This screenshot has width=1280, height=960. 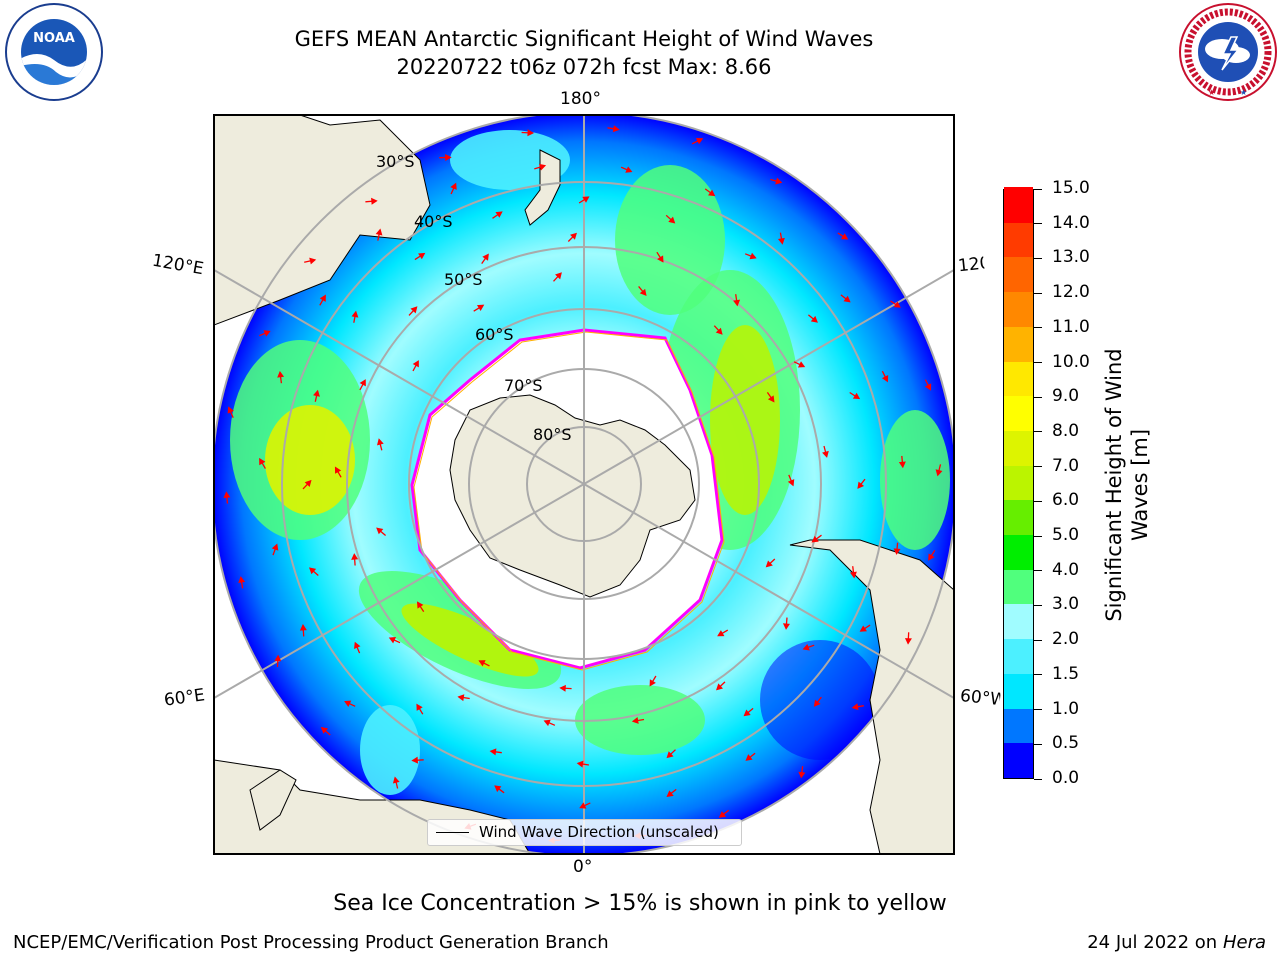 I want to click on lat-label-30s: 30°S, so click(x=395, y=161).